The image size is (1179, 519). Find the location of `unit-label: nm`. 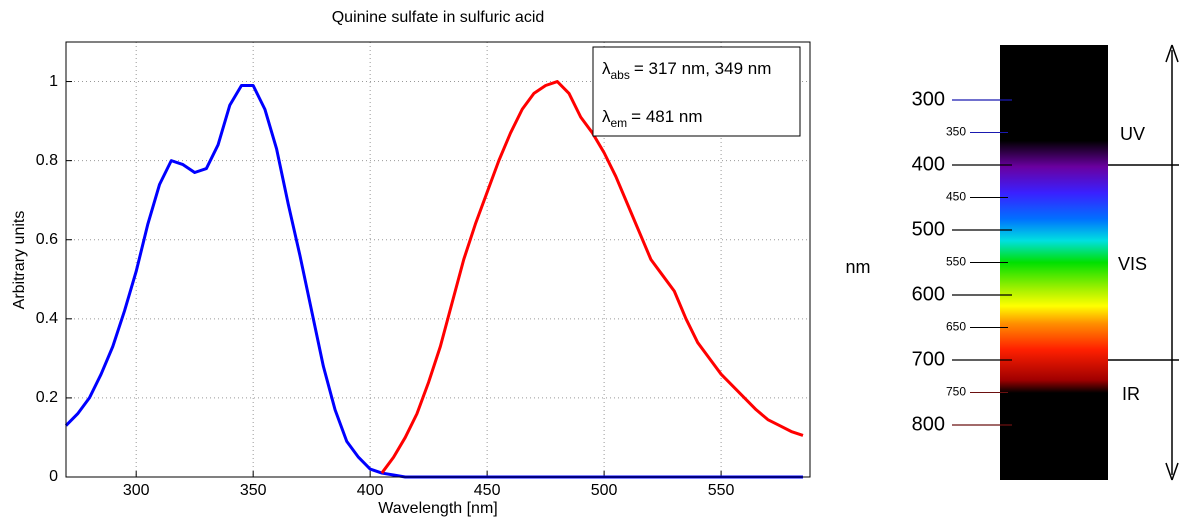

unit-label: nm is located at coordinates (857, 267).